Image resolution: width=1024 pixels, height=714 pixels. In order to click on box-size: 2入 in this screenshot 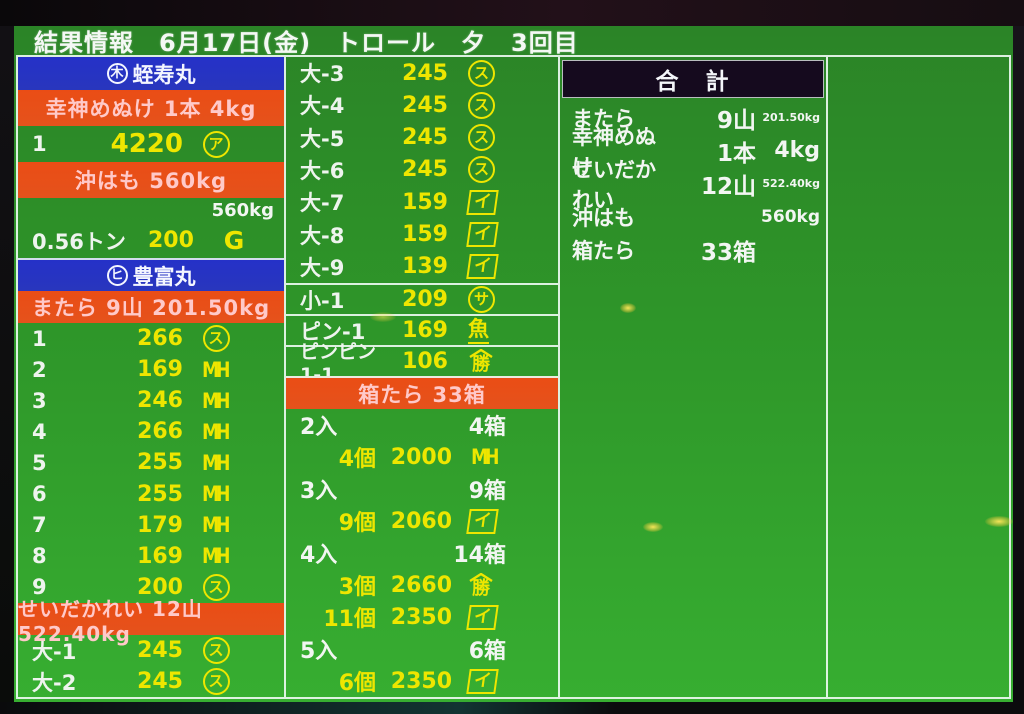, I will do `click(319, 427)`.